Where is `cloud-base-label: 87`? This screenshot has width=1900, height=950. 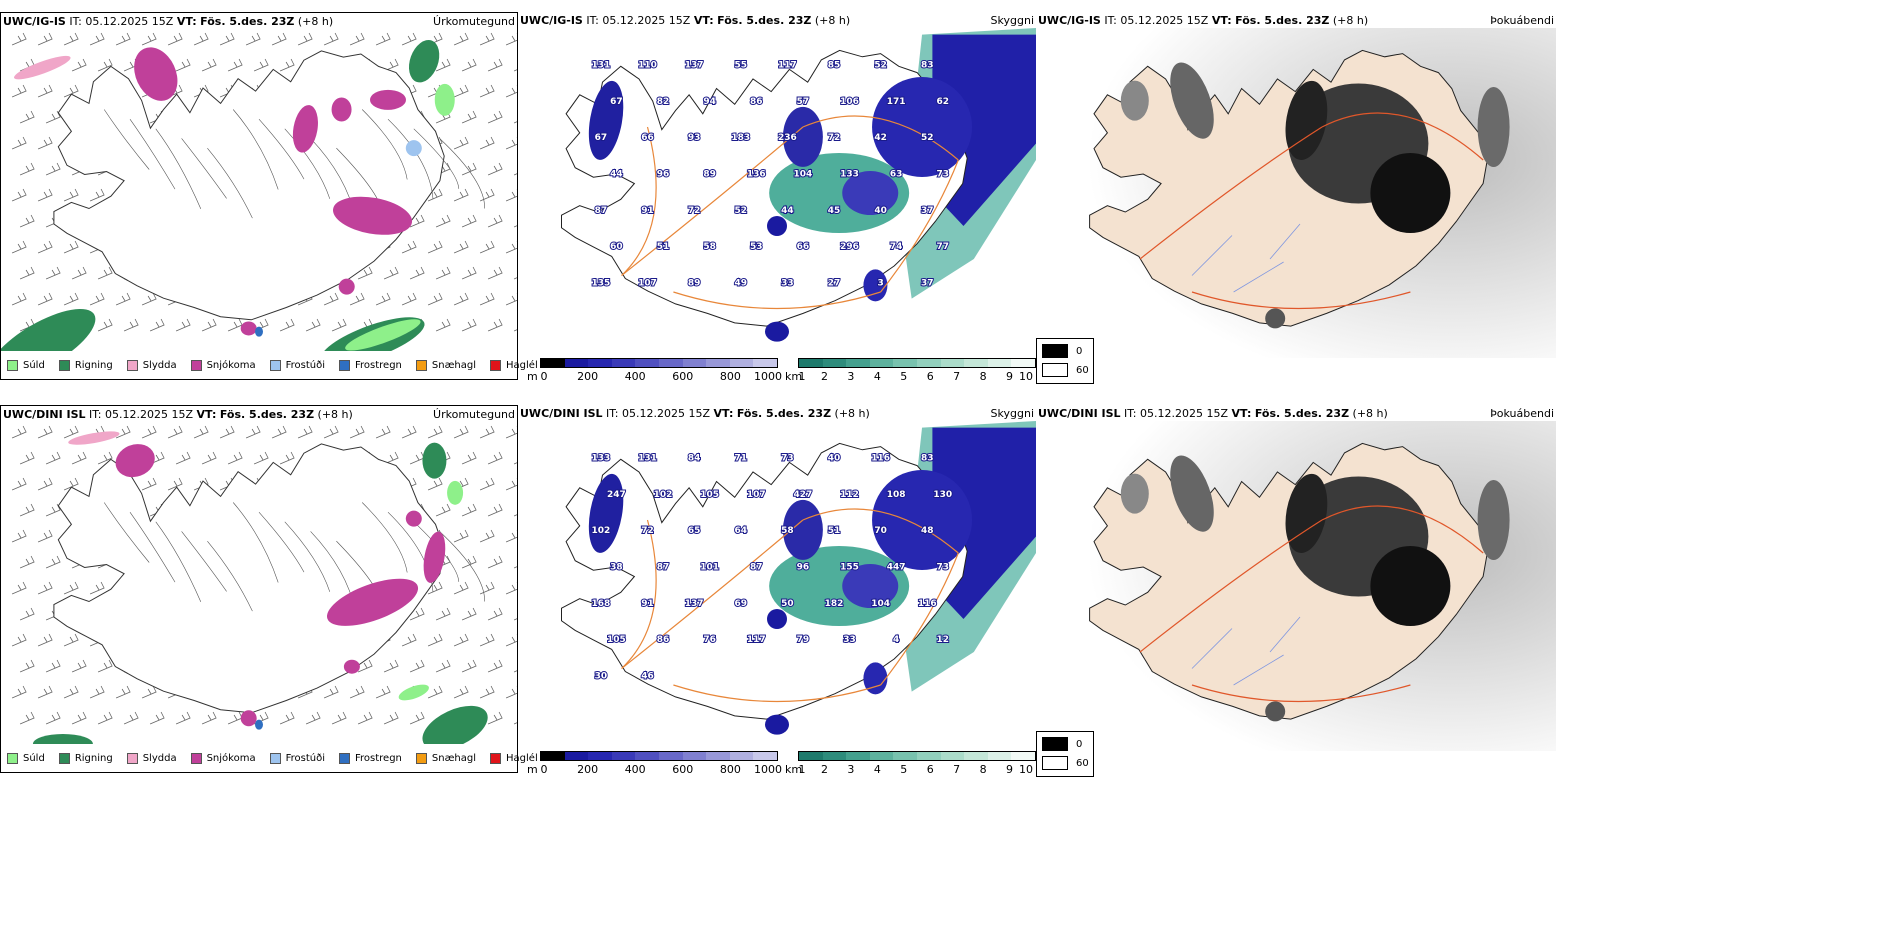 cloud-base-label: 87 is located at coordinates (756, 568).